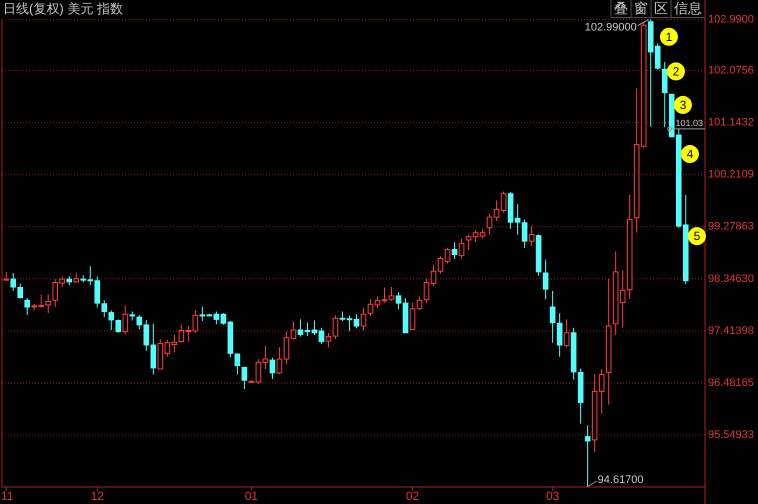 The width and height of the screenshot is (758, 504). Describe the element at coordinates (413, 496) in the screenshot. I see `x-tick-label: 02` at that location.